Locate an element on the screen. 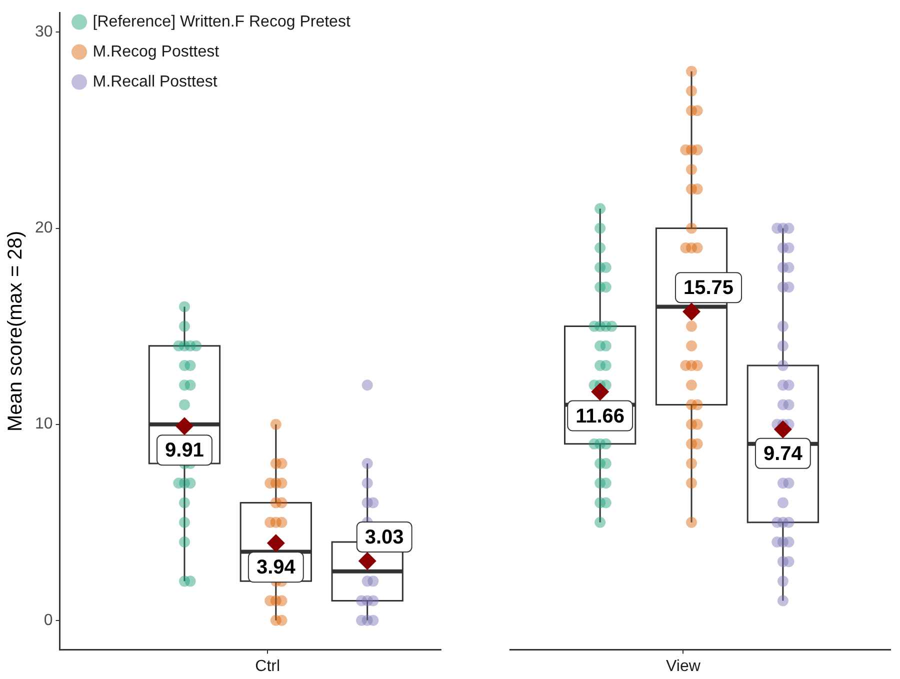 The width and height of the screenshot is (900, 679). data-label: 11.66 is located at coordinates (600, 416).